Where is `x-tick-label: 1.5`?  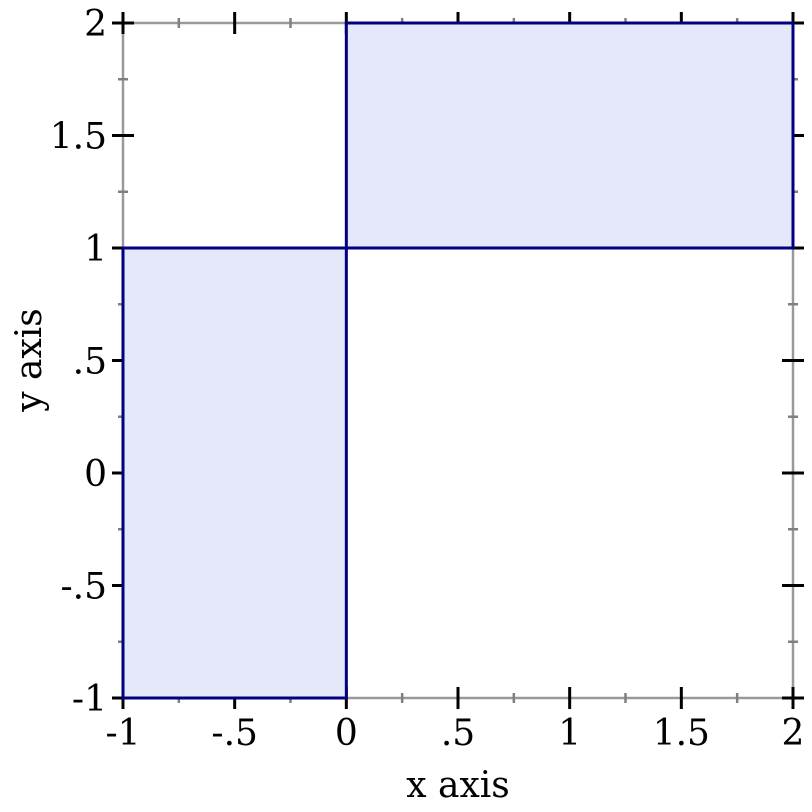
x-tick-label: 1.5 is located at coordinates (681, 733).